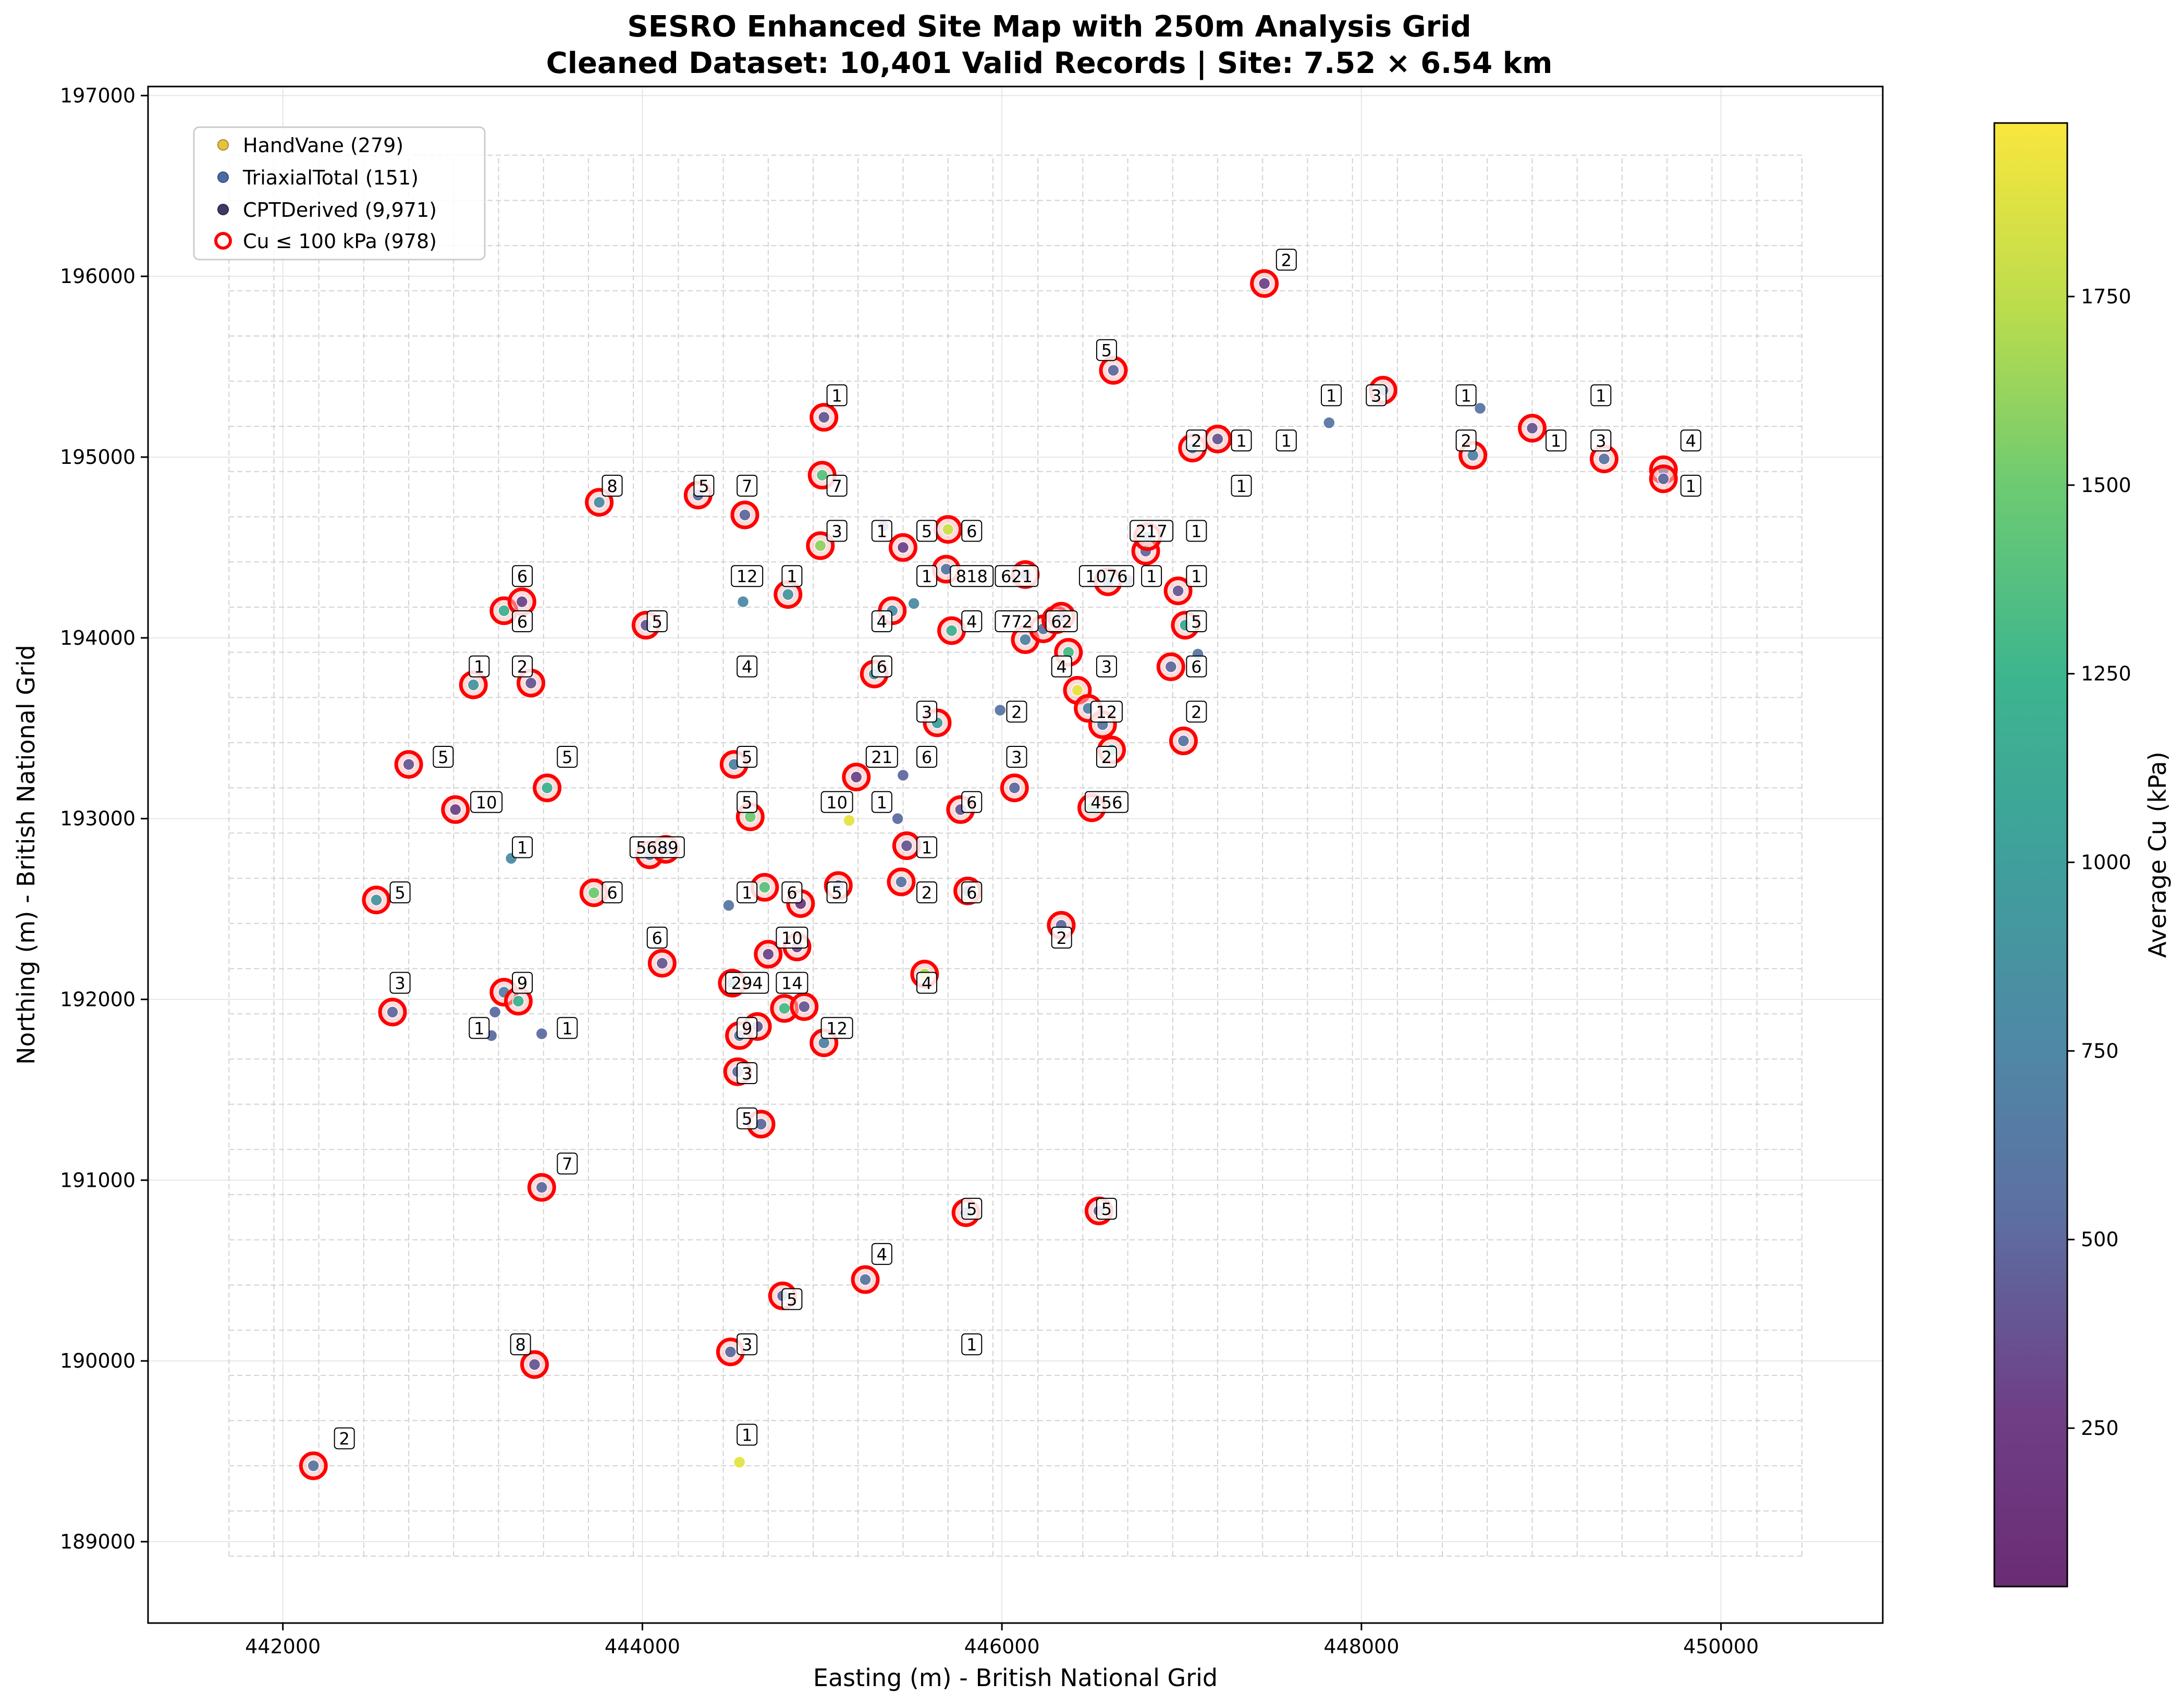  I want to click on count-label: 294, so click(747, 983).